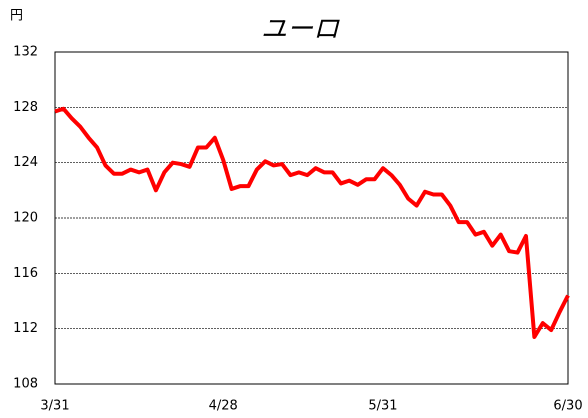  Describe the element at coordinates (223, 406) in the screenshot. I see `x-tick-label: 4/28` at that location.